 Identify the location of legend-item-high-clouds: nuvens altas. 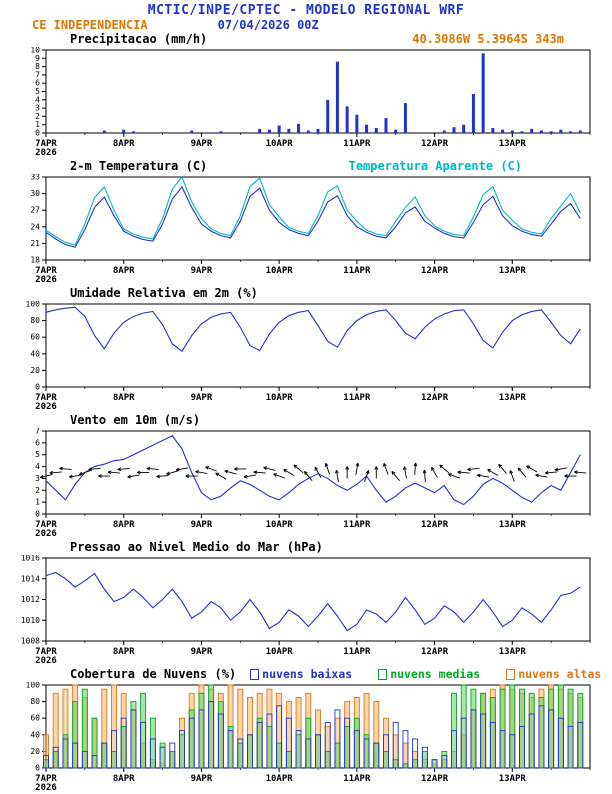
(553, 674).